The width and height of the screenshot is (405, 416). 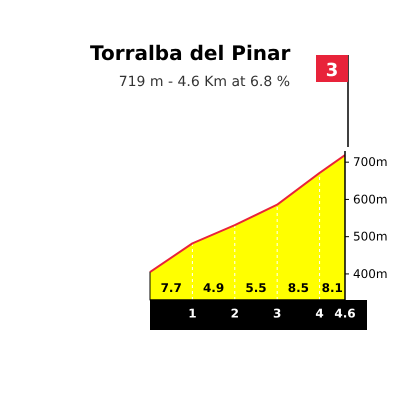 I want to click on text: 3, so click(x=332, y=70).